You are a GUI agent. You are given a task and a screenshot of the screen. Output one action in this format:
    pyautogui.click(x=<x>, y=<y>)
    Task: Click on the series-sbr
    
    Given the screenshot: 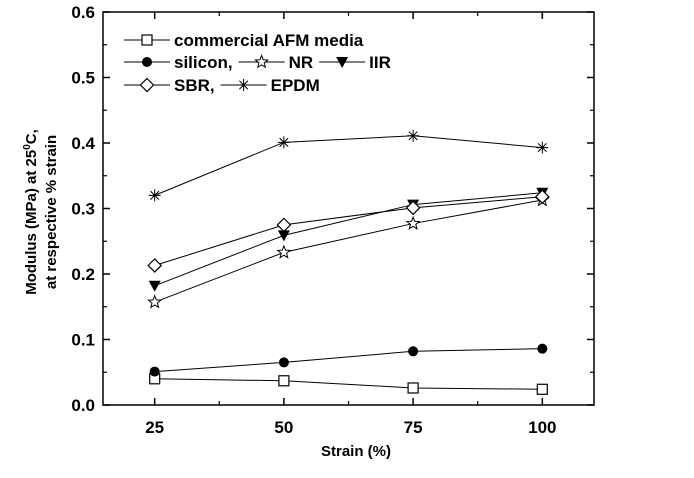 What is the action you would take?
    pyautogui.click(x=348, y=231)
    